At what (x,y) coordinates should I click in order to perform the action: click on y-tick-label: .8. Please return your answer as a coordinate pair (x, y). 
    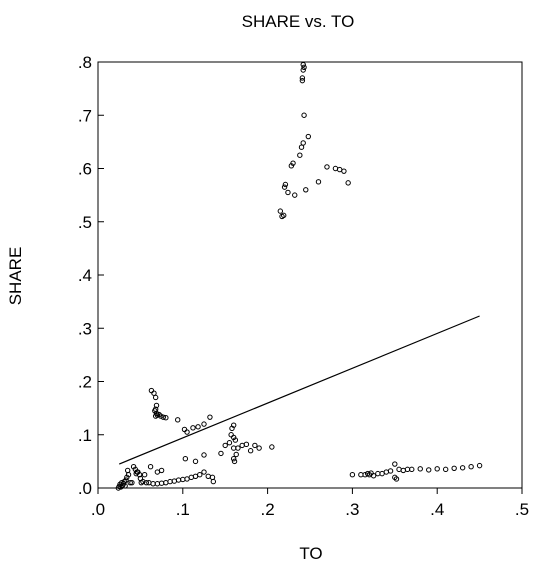
    Looking at the image, I should click on (85, 62).